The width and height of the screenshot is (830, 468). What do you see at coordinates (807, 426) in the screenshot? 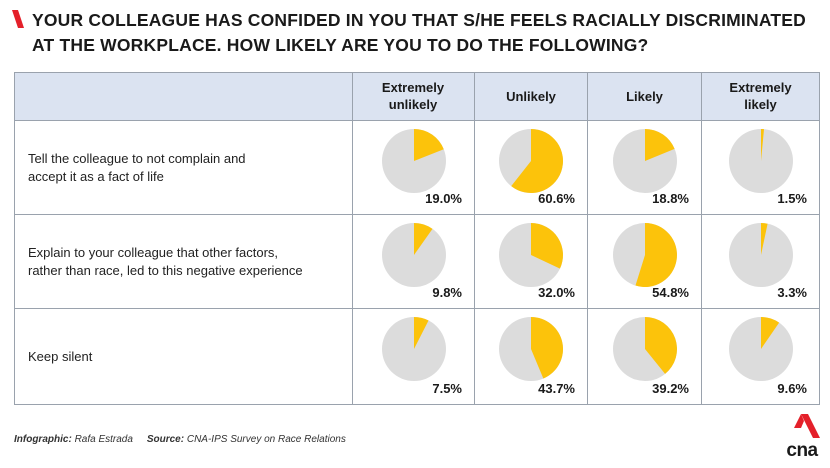
I see `cna-logo-icon` at bounding box center [807, 426].